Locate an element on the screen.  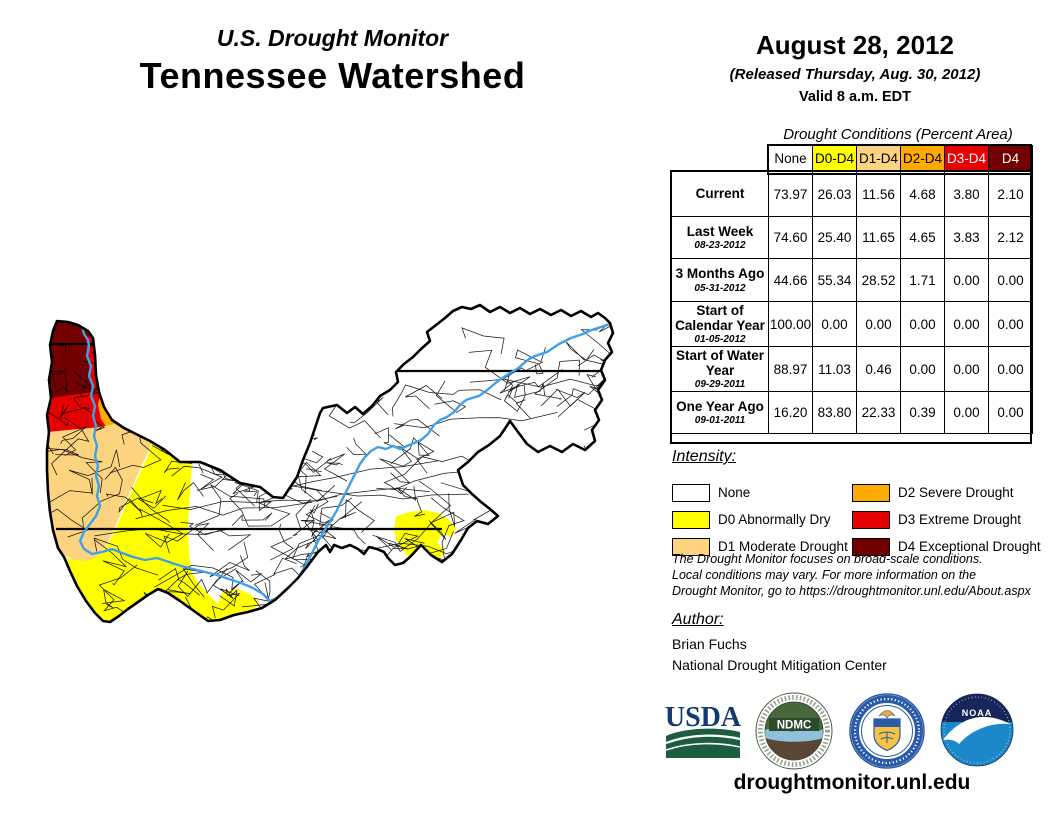
ndmc-water-wave is located at coordinates (794, 735).